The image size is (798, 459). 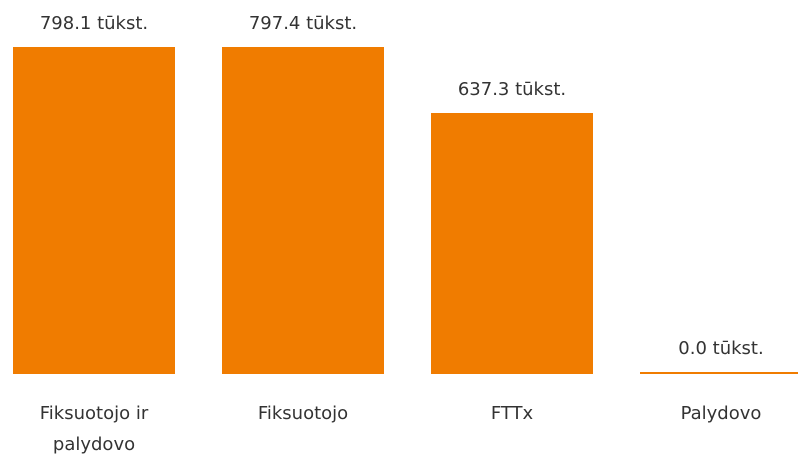 I want to click on data-label: 0.0 tūkst., so click(x=721, y=348).